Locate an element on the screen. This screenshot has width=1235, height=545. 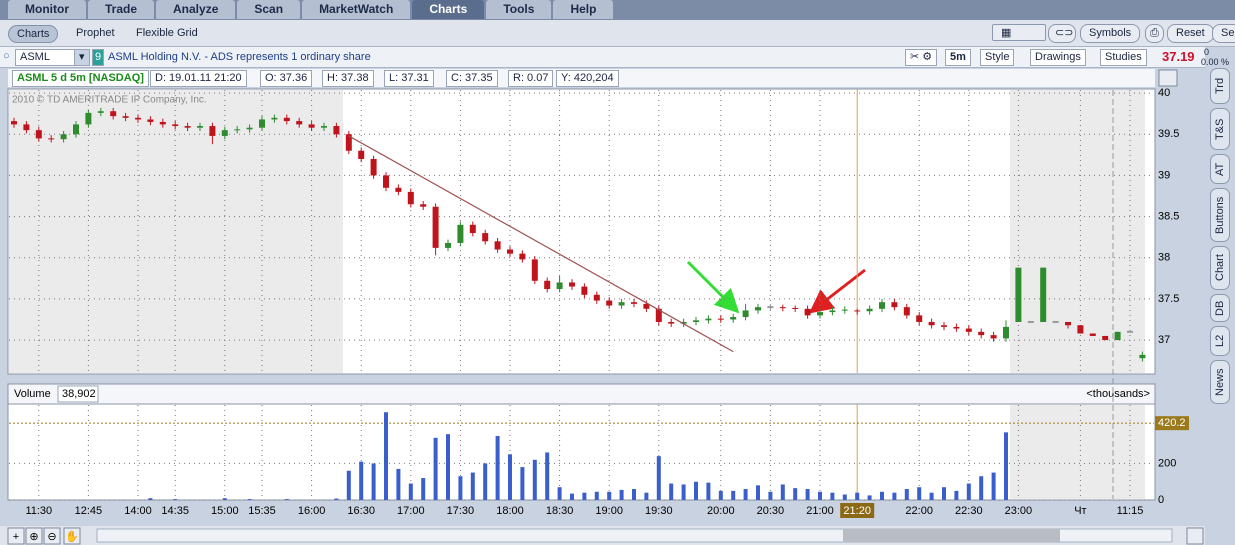
info-field: L: 37.31 is located at coordinates (409, 78).